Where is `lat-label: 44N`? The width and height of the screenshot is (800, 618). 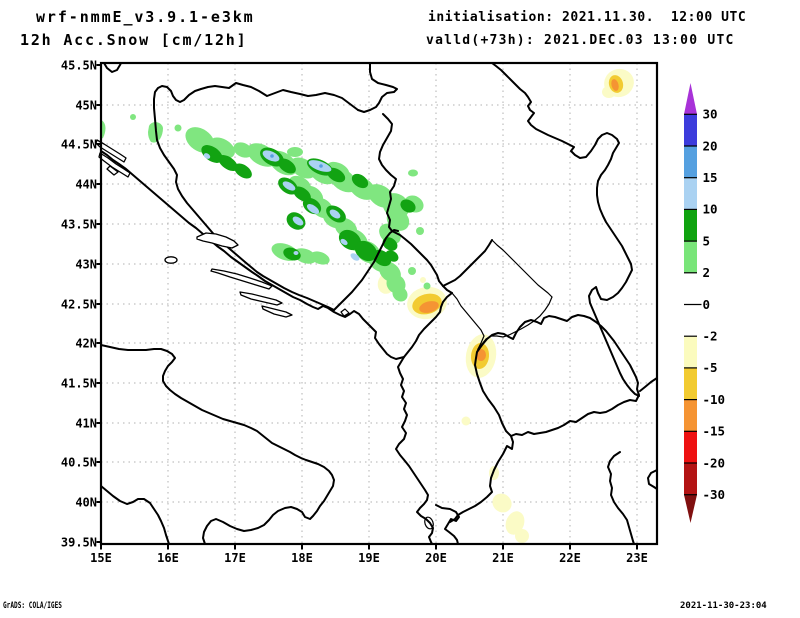
lat-label: 44N is located at coordinates (86, 185).